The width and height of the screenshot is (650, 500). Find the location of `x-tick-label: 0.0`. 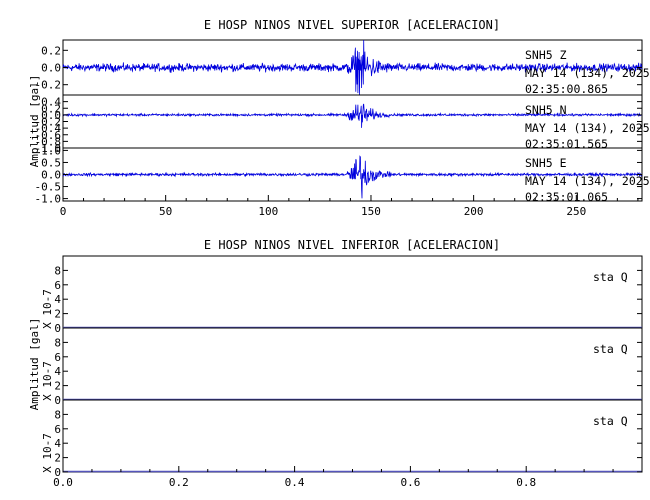

x-tick-label: 0.0 is located at coordinates (63, 482).